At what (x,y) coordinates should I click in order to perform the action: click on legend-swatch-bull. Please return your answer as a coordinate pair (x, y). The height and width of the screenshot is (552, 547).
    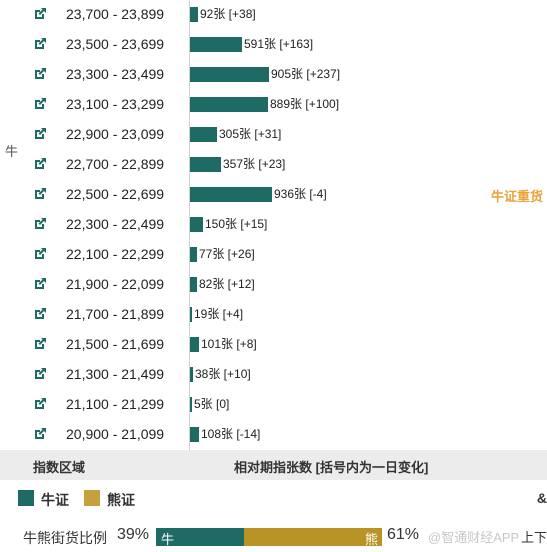
    Looking at the image, I should click on (26, 498).